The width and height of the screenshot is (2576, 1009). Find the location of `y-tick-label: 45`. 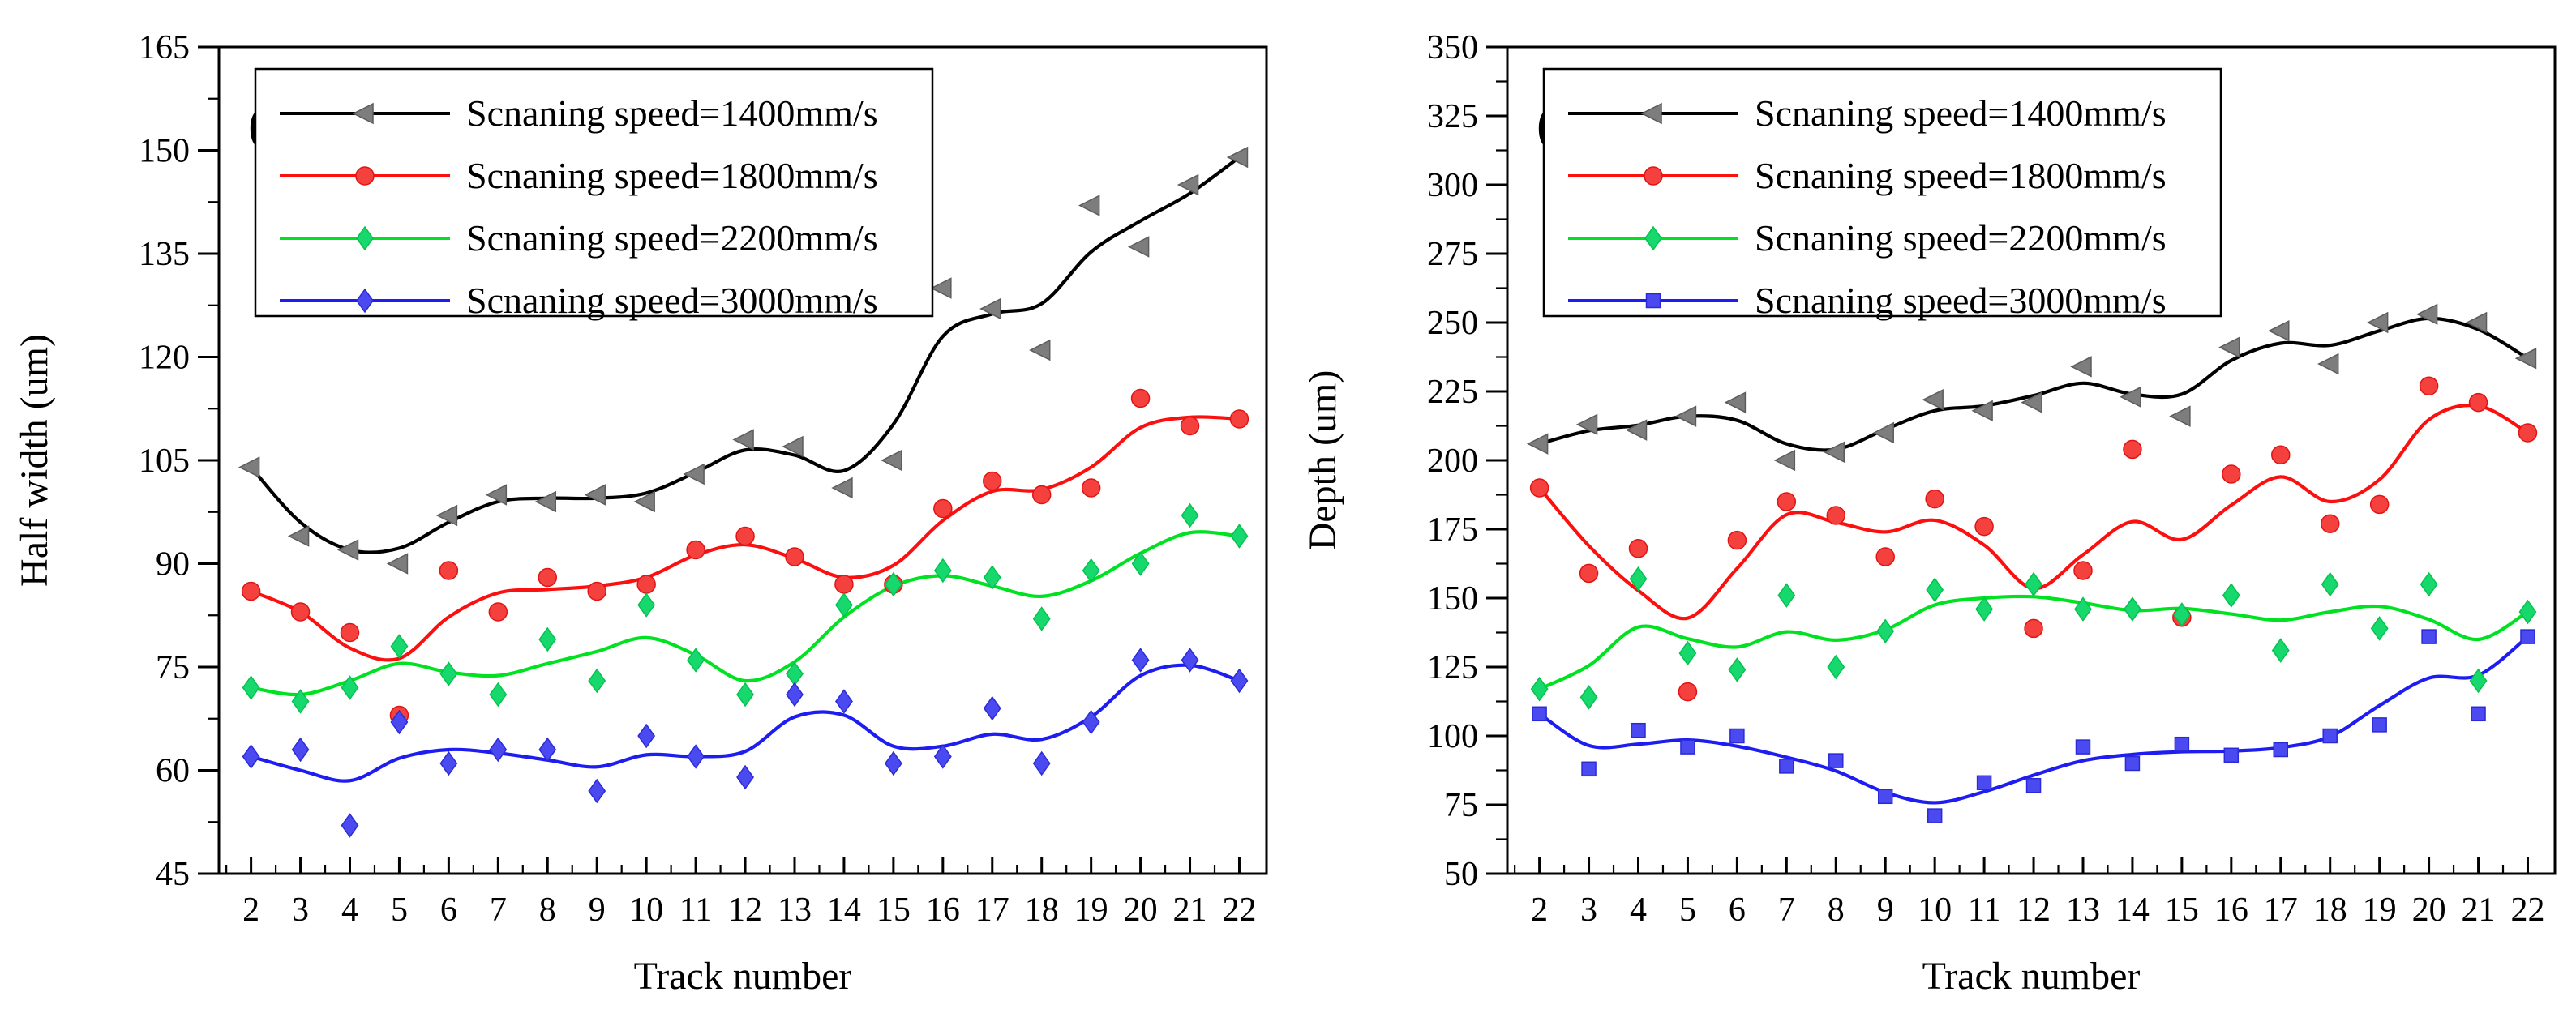

y-tick-label: 45 is located at coordinates (173, 874).